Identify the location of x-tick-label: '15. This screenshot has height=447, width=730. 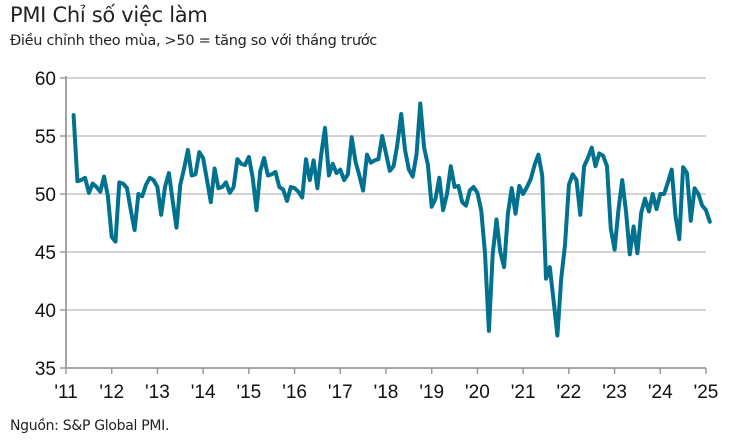
(248, 392).